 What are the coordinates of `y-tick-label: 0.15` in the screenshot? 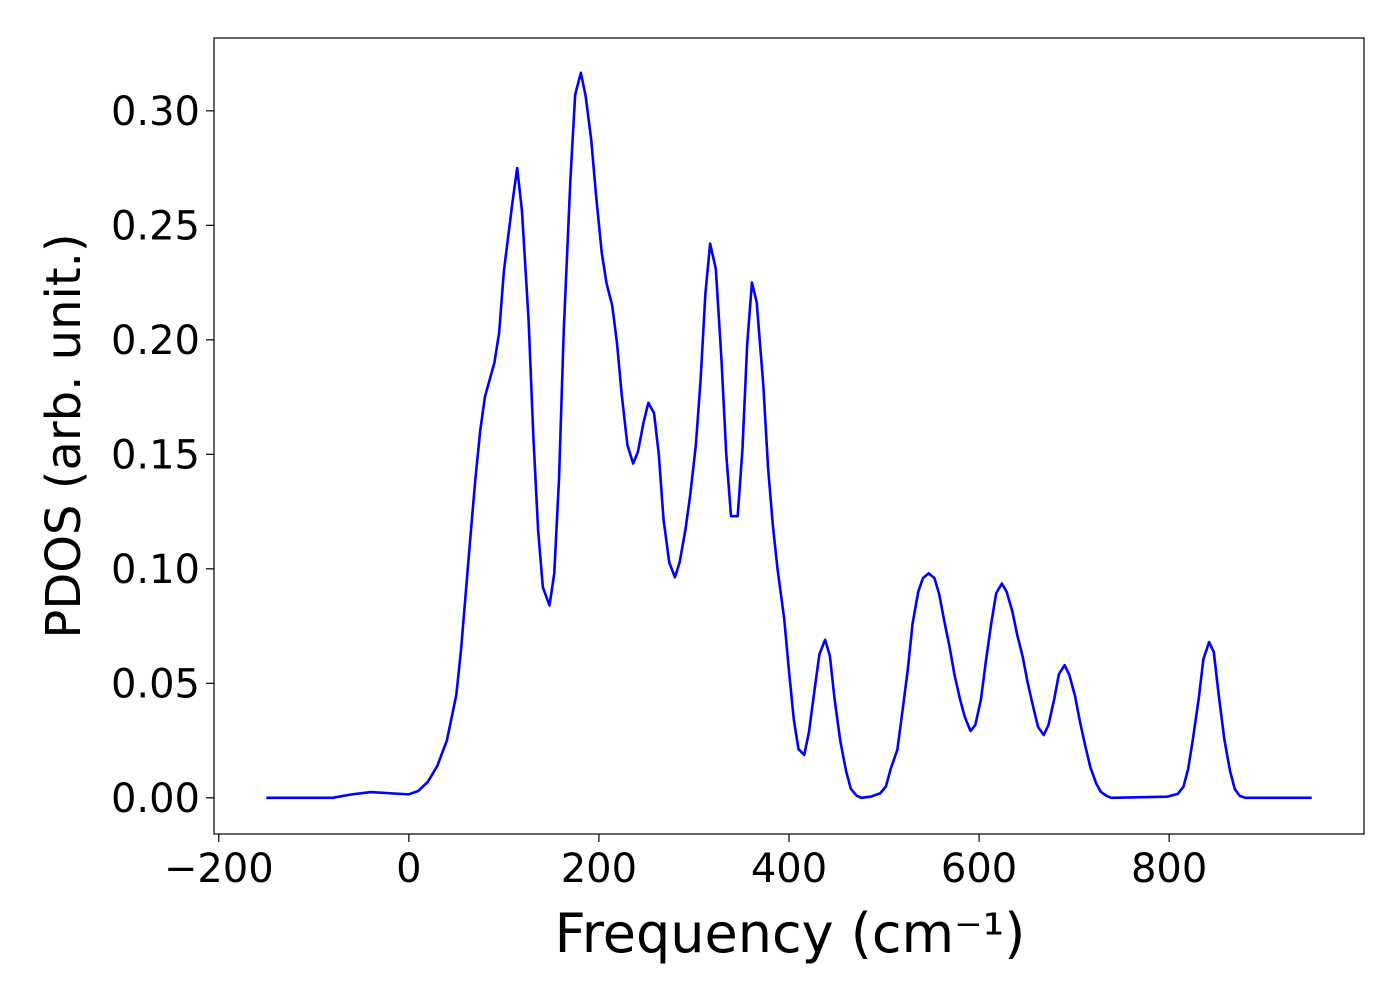 It's located at (155, 455).